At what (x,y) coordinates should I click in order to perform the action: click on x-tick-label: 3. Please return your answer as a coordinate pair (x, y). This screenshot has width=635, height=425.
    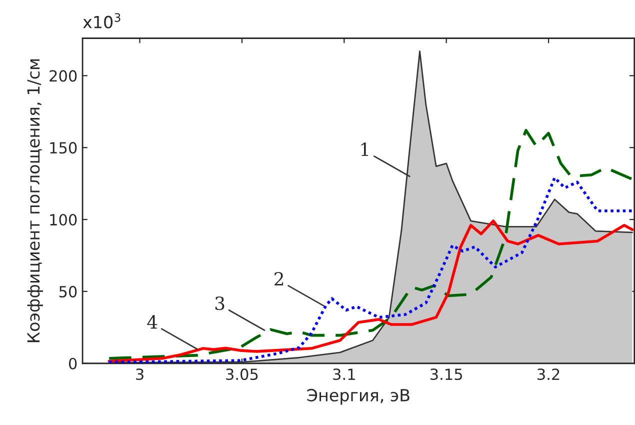
    Looking at the image, I should click on (140, 374).